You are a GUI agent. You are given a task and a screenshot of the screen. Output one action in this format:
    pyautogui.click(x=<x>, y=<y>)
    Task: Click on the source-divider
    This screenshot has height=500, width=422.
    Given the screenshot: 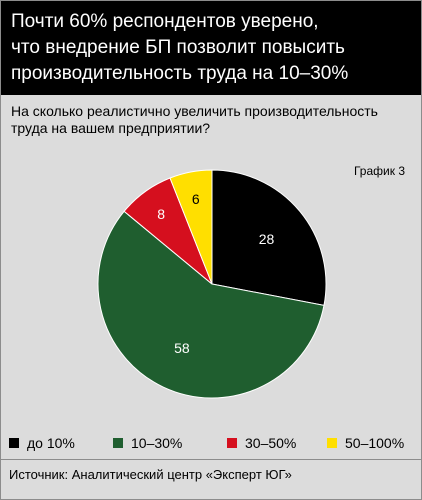 What is the action you would take?
    pyautogui.click(x=211, y=459)
    